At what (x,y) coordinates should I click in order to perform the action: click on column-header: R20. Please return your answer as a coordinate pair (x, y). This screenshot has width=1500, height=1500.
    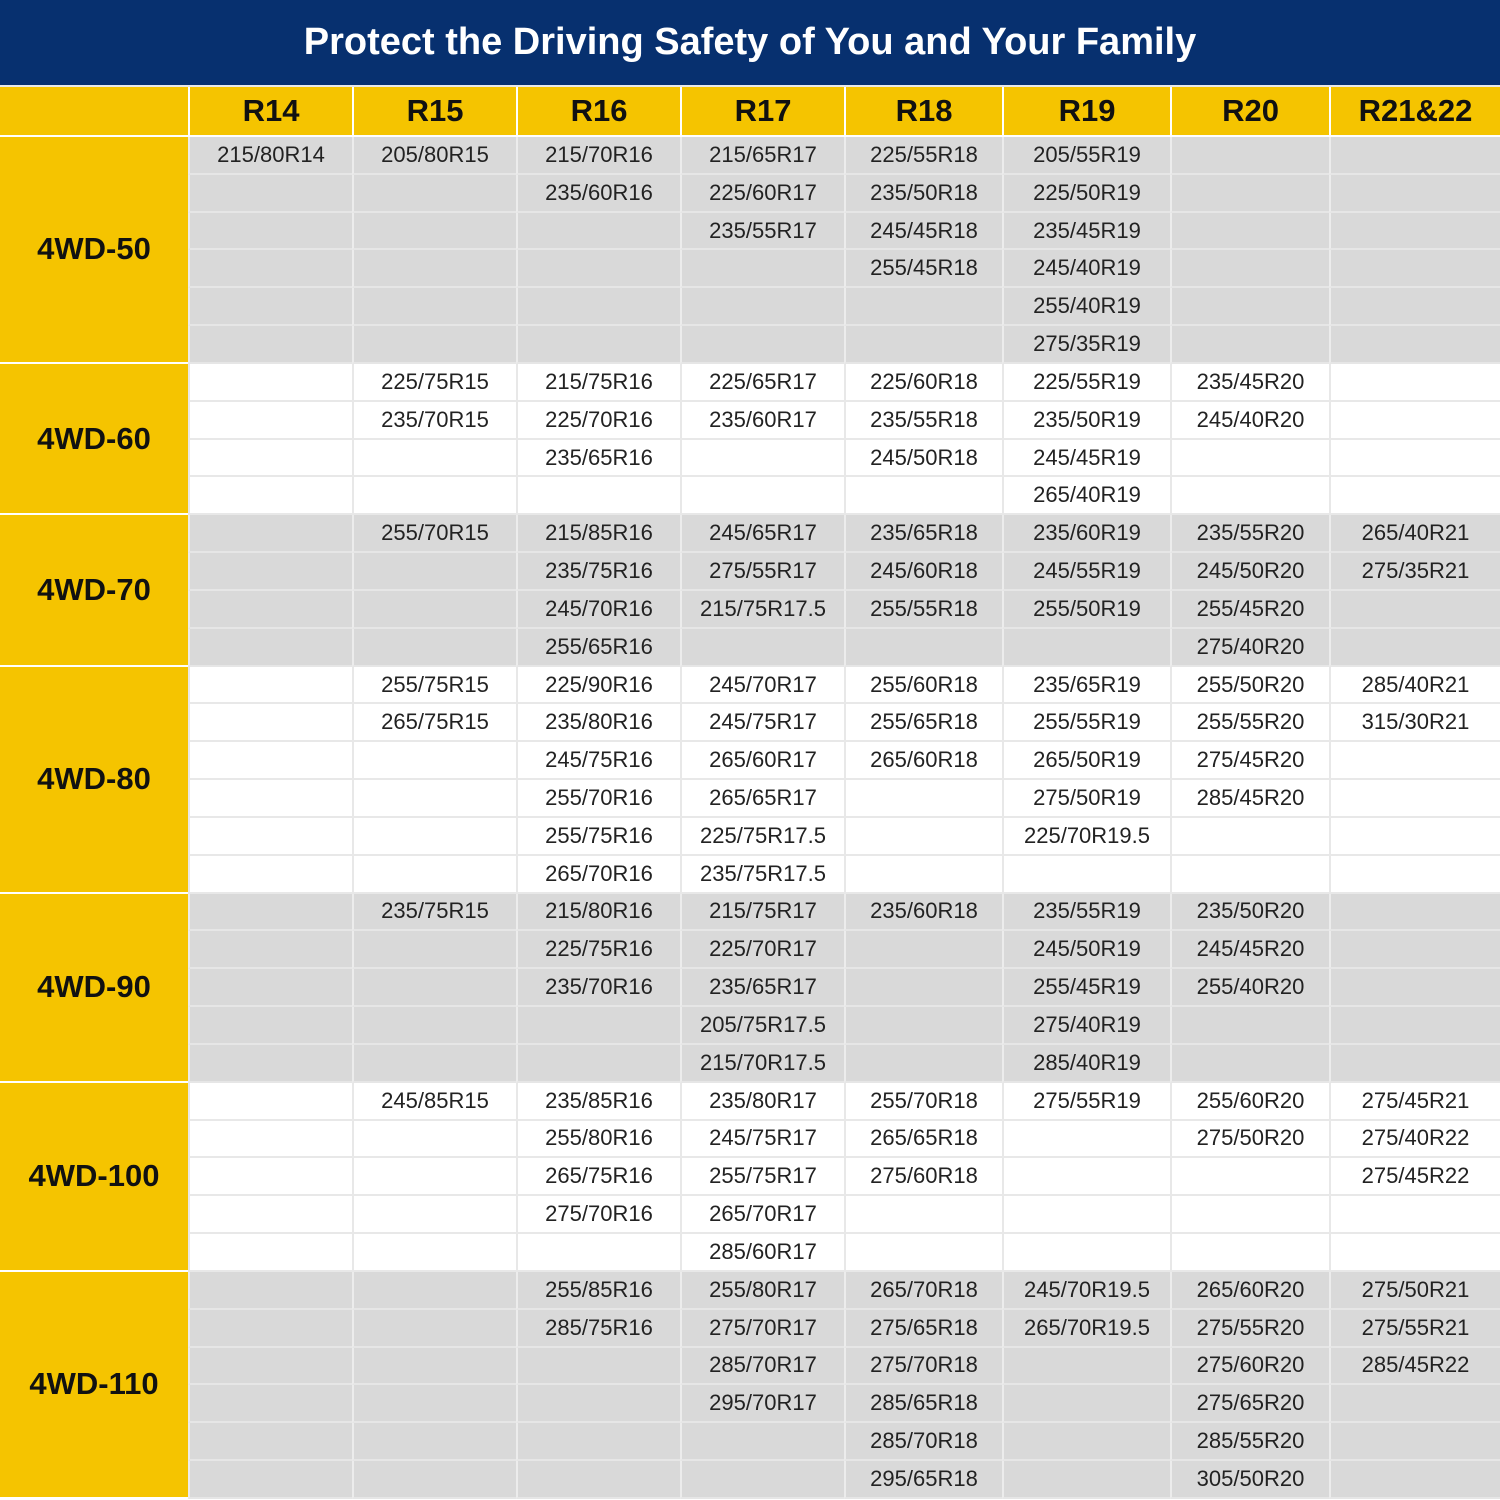
    Looking at the image, I should click on (1249, 112).